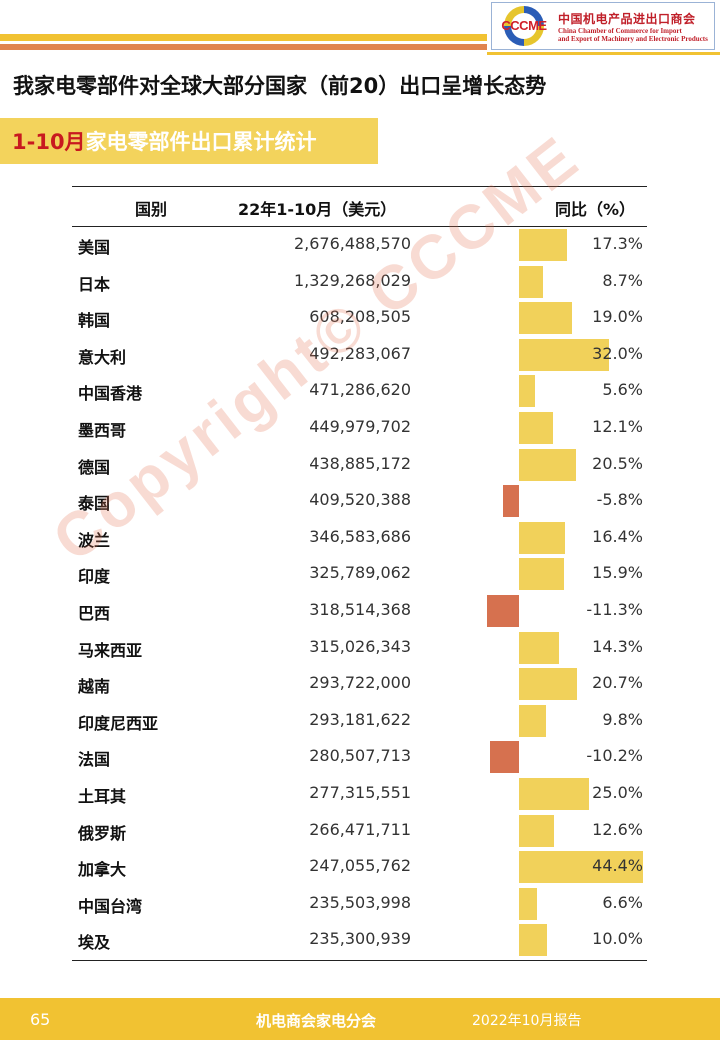 The image size is (720, 1040). I want to click on yoy-cell: 25.0%, so click(617, 792).